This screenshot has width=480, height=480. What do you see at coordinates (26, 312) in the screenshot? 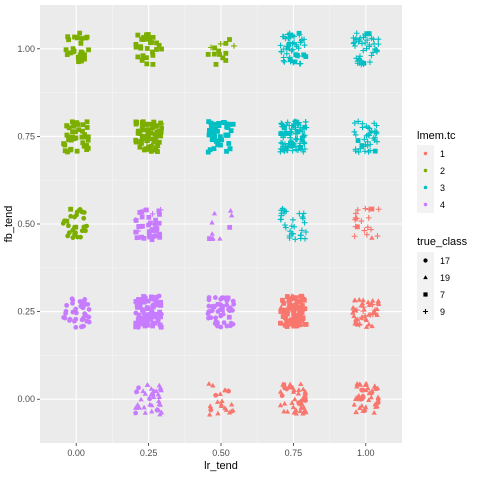
I see `y-tick-label: 0.25` at bounding box center [26, 312].